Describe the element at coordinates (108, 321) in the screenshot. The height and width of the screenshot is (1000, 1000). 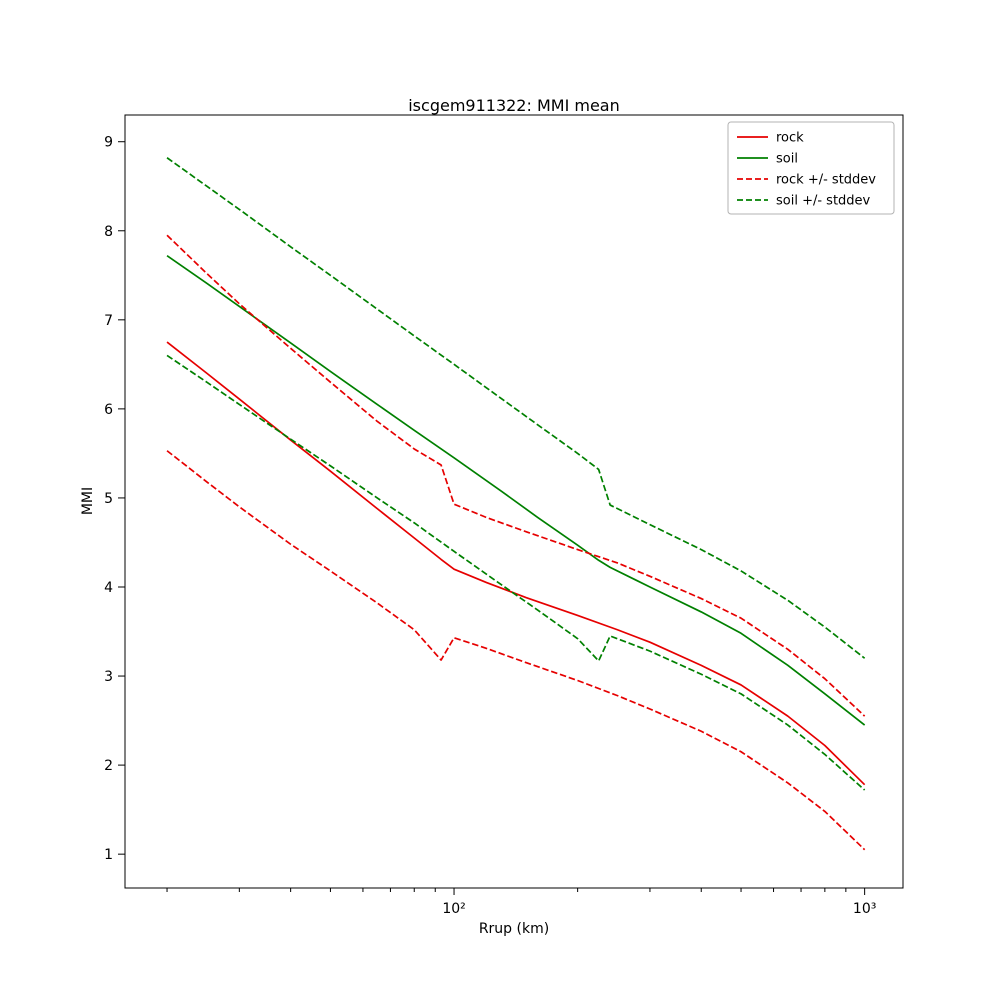
I see `y-tick-label: 7` at that location.